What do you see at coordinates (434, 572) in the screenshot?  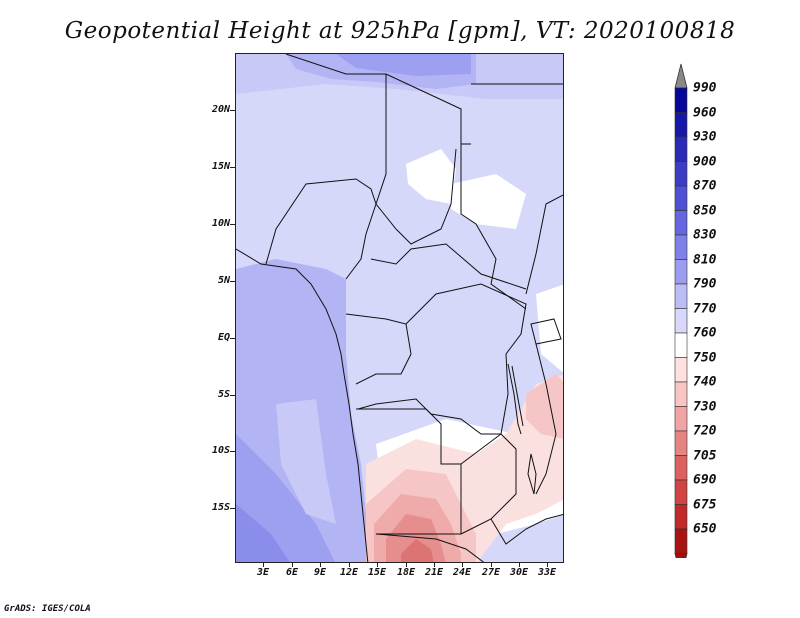 I see `lon-label: 21E` at bounding box center [434, 572].